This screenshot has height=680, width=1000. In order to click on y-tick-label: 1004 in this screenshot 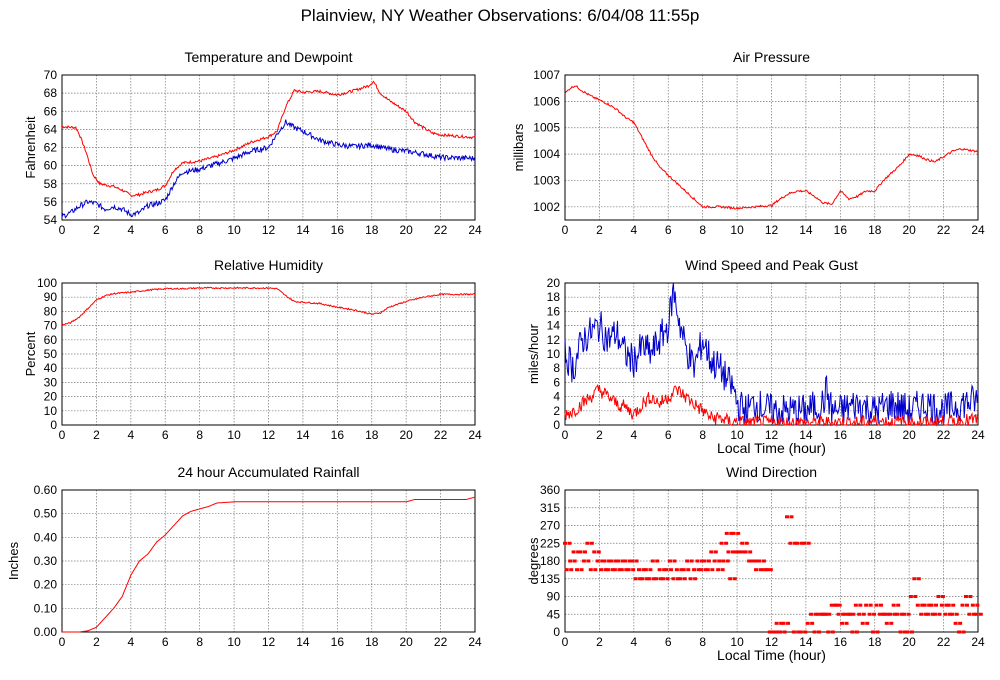, I will do `click(546, 154)`.